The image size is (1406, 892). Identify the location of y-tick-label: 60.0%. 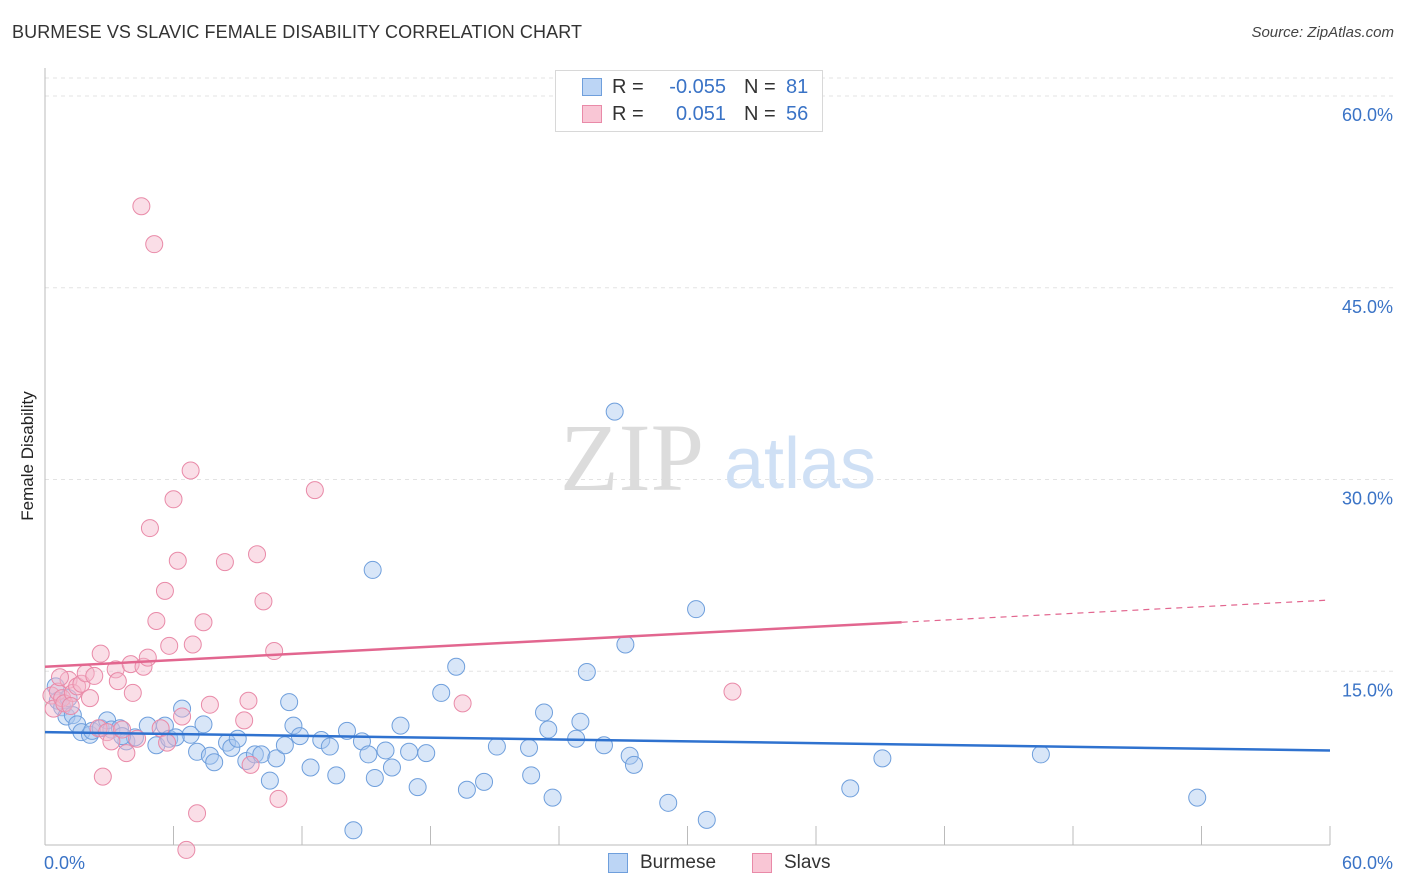
(1367, 115).